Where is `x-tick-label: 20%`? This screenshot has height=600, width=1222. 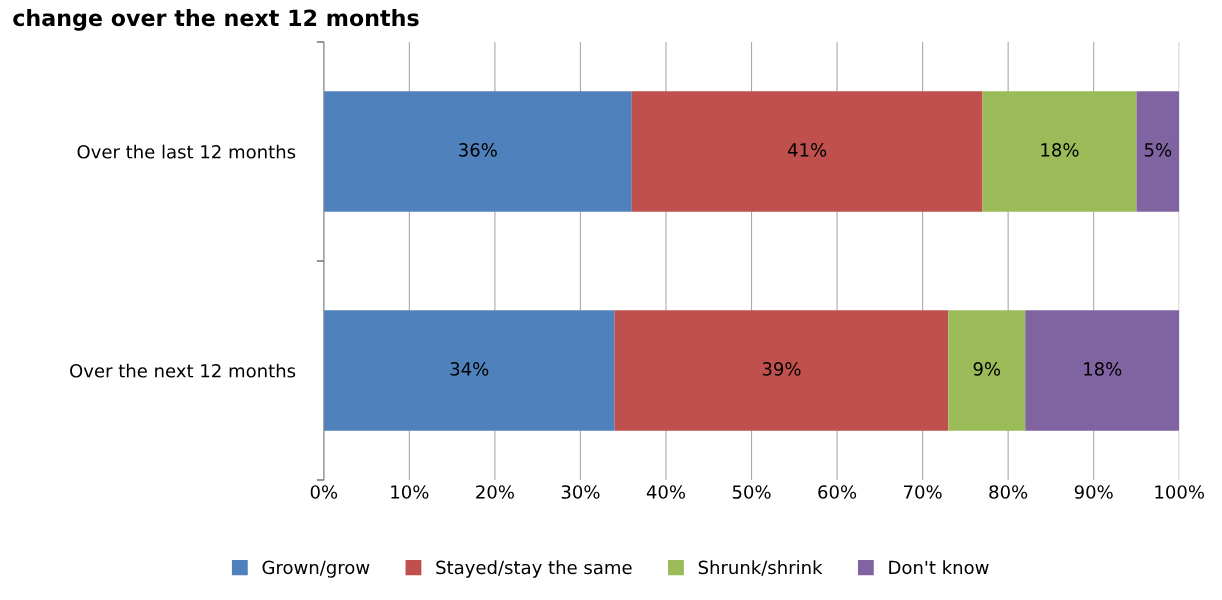 x-tick-label: 20% is located at coordinates (495, 492).